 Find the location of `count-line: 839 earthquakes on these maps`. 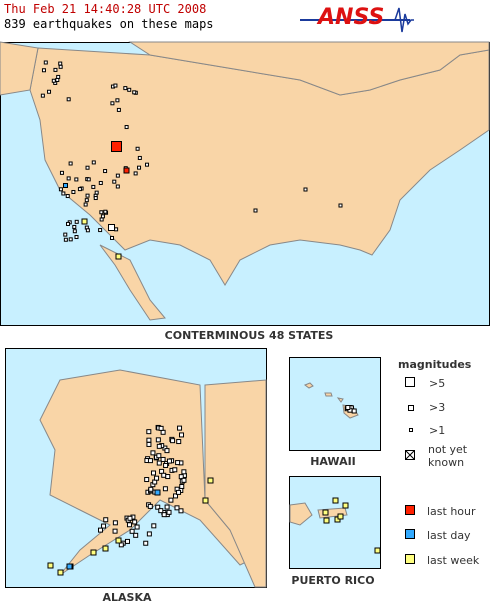

count-line: 839 earthquakes on these maps is located at coordinates (109, 24).